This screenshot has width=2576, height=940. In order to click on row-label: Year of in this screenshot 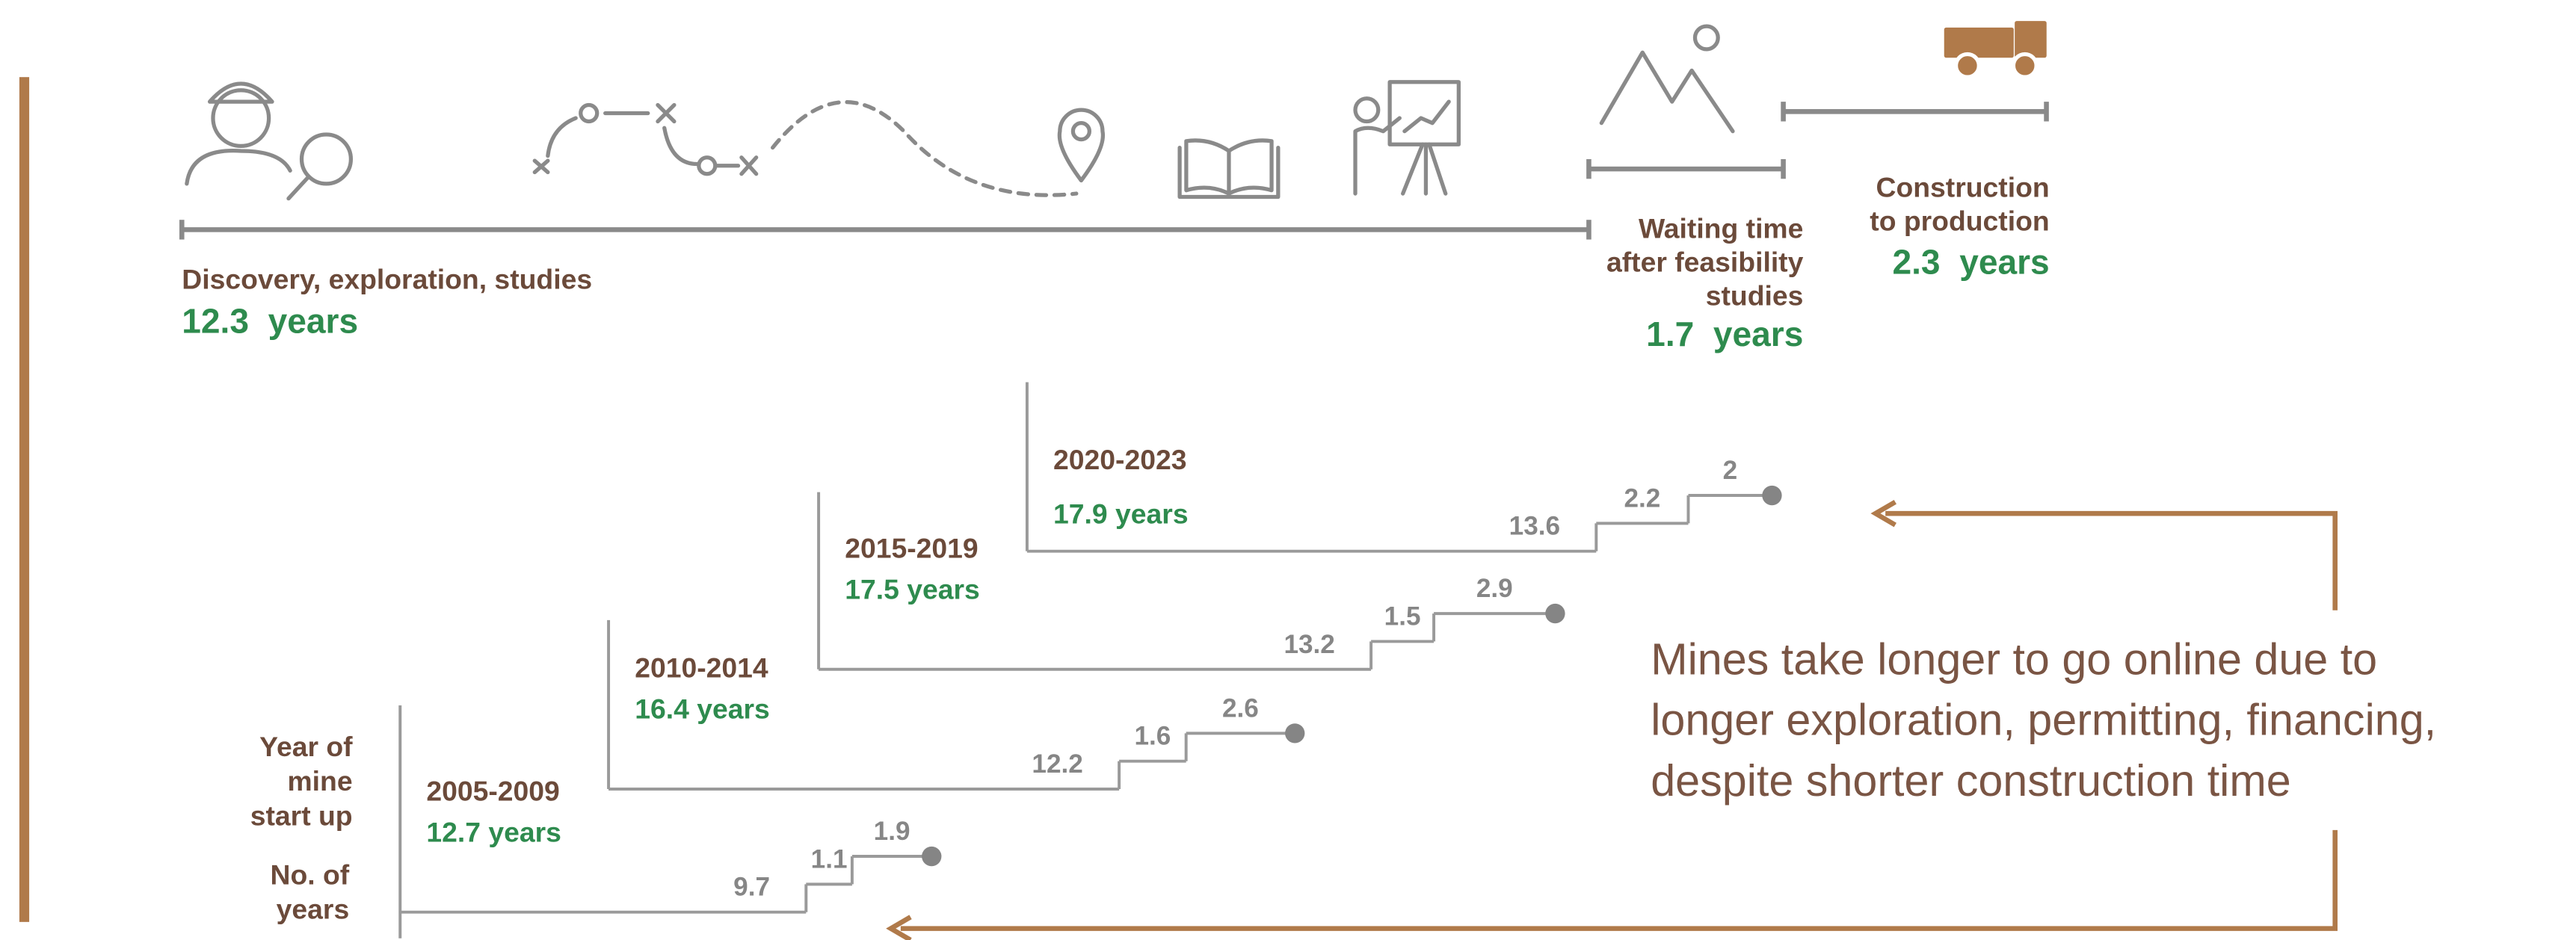, I will do `click(306, 746)`.